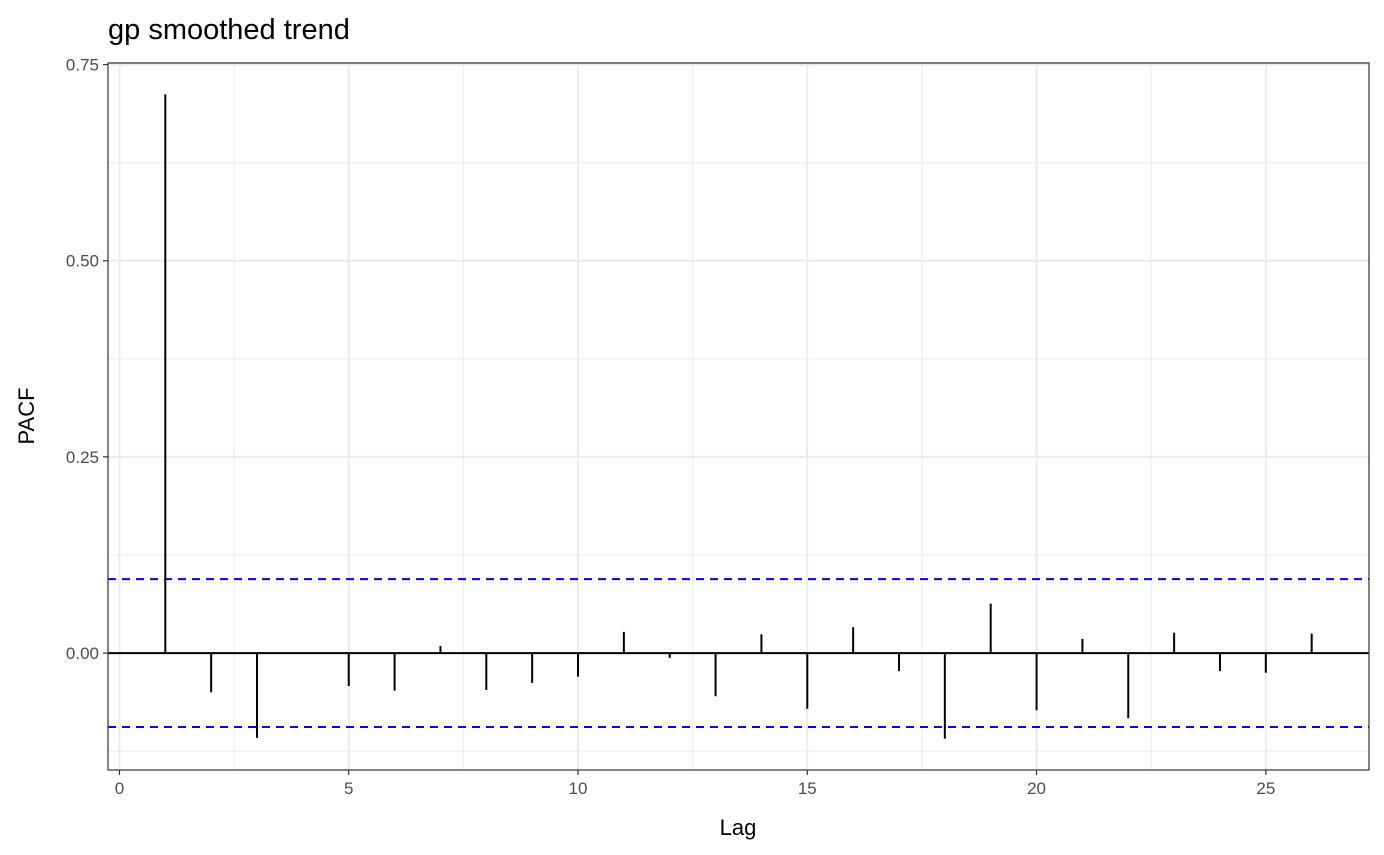 This screenshot has width=1384, height=855. What do you see at coordinates (229, 30) in the screenshot?
I see `chart-title: gp smoothed trend` at bounding box center [229, 30].